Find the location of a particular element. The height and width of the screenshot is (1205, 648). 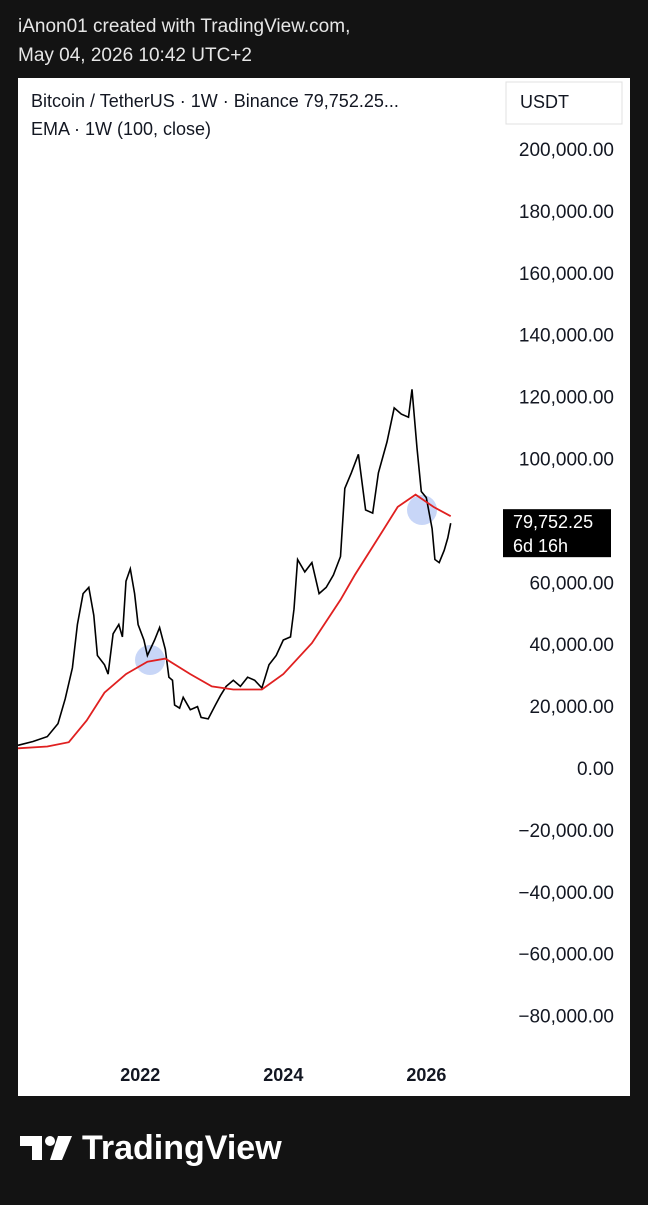

y-tick-label: 60,000.00 is located at coordinates (571, 583).